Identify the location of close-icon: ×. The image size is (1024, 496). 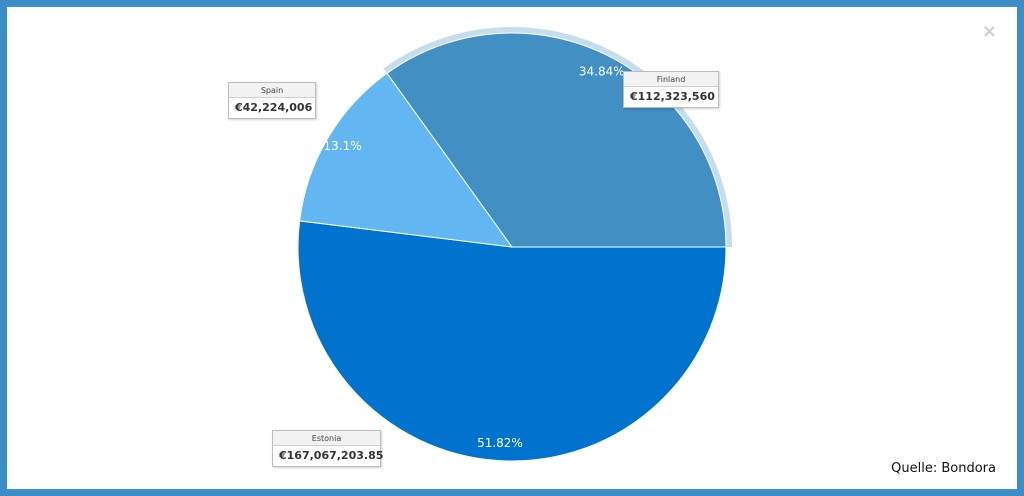
(989, 31).